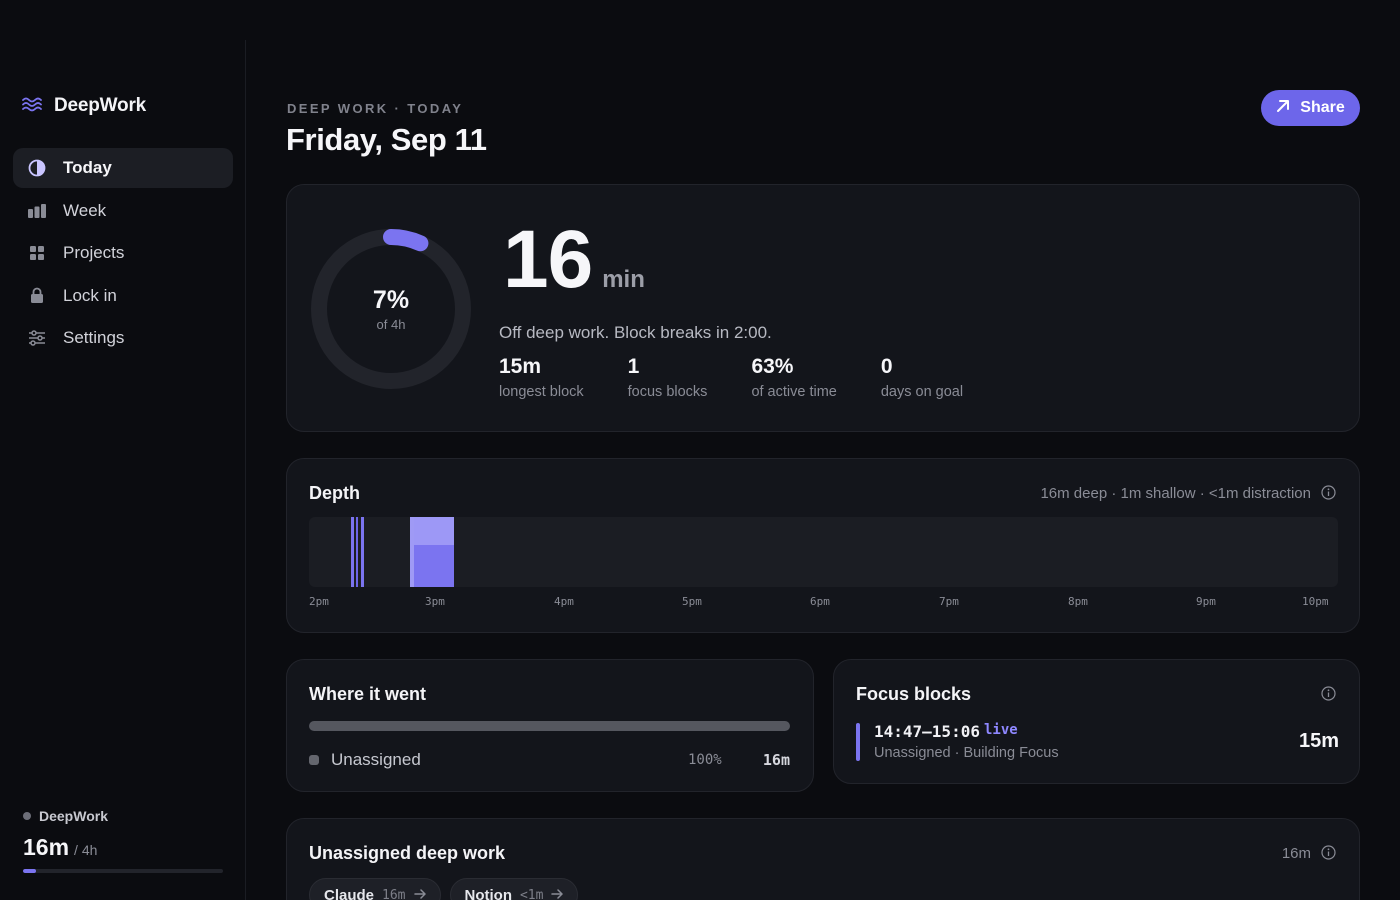 The width and height of the screenshot is (1400, 900). Describe the element at coordinates (705, 760) in the screenshot. I see `category-percent: 100%` at that location.